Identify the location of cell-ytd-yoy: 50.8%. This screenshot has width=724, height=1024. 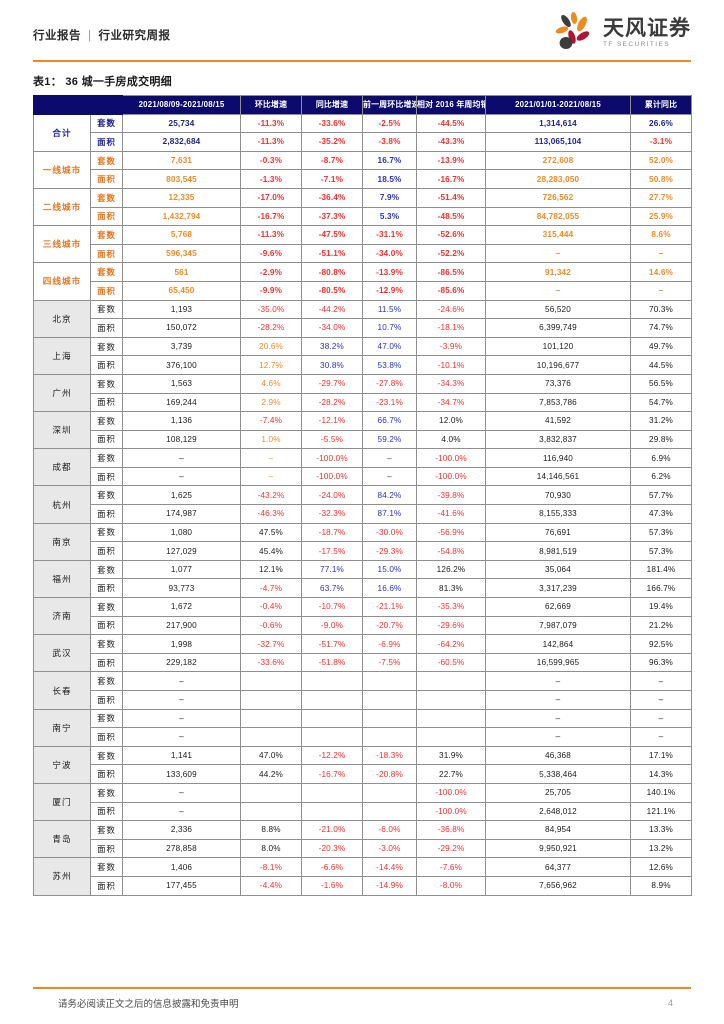
(661, 179).